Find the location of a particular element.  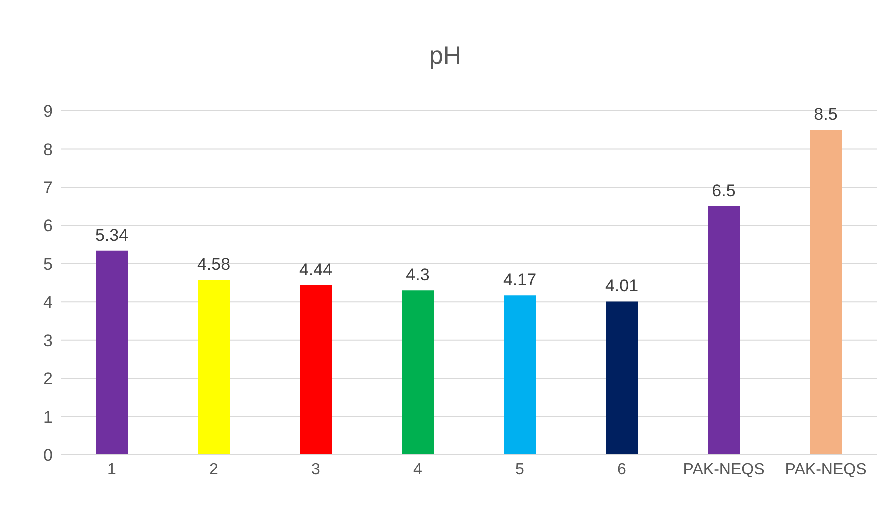

data-label: 4.3 is located at coordinates (418, 275).